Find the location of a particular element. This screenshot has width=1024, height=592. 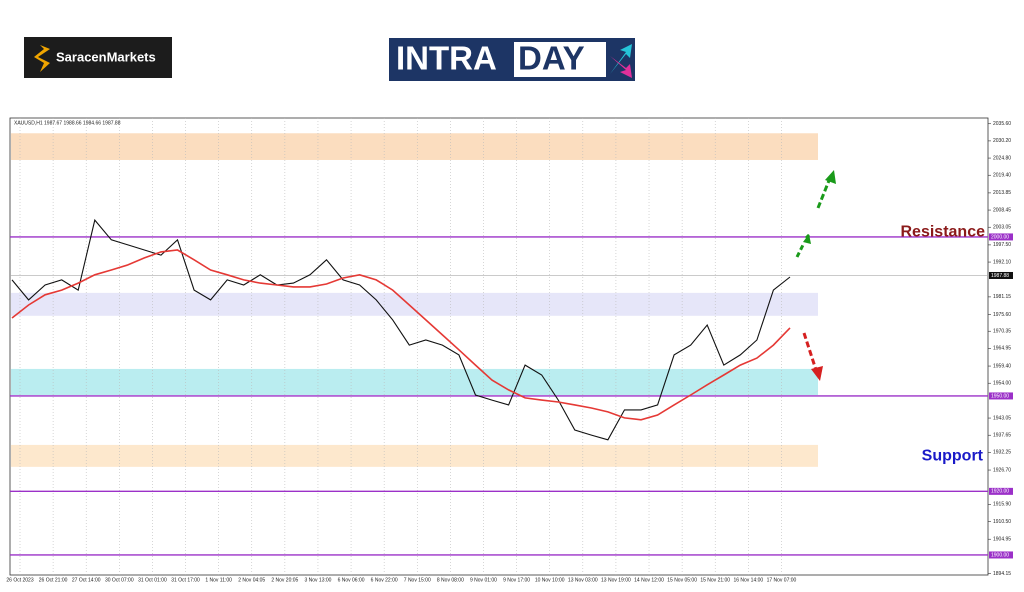

x-tick-label: 14 Nov 12:00 is located at coordinates (649, 580).